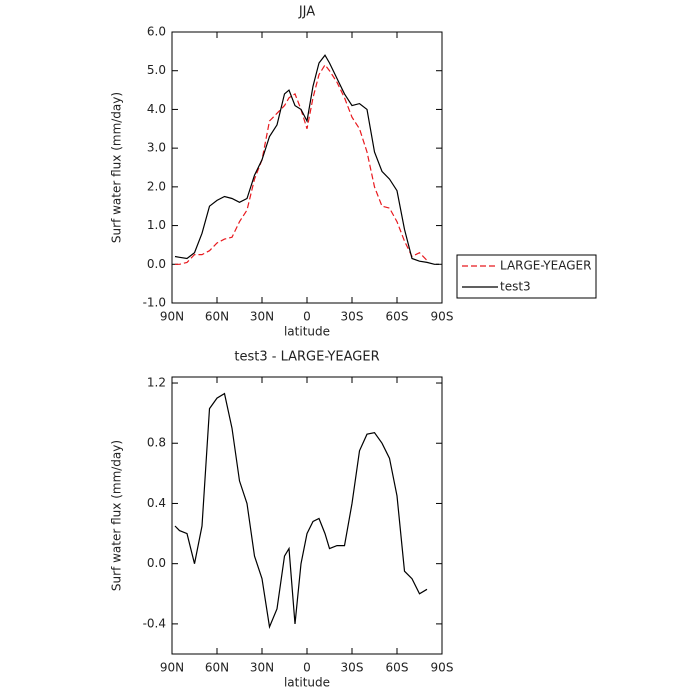  Describe the element at coordinates (526, 276) in the screenshot. I see `legend-box` at that location.